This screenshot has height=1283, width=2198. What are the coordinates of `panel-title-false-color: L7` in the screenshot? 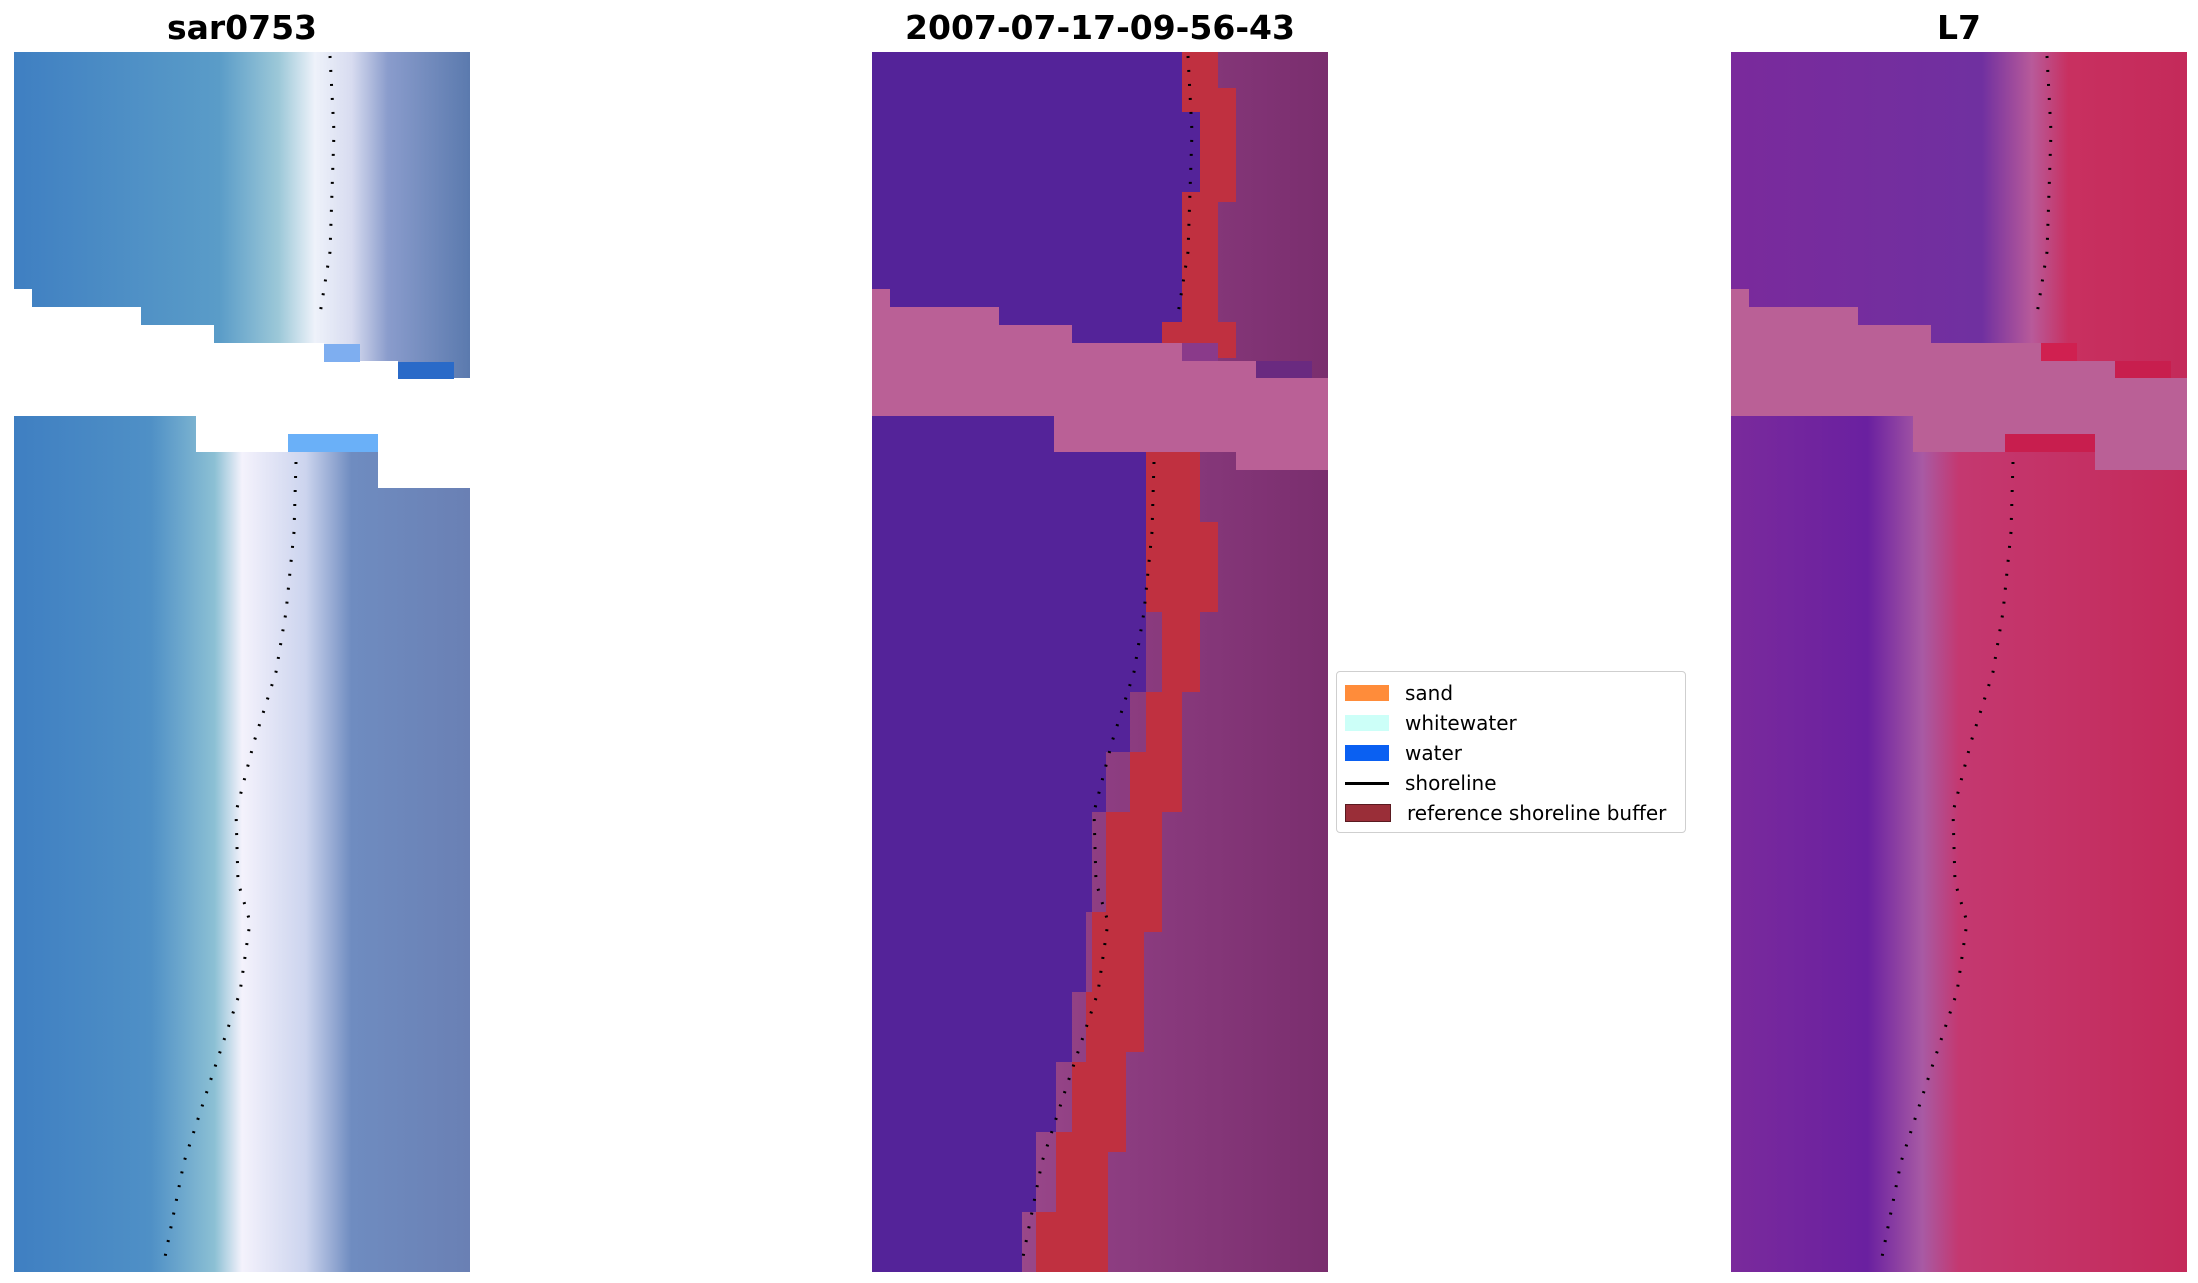 It's located at (1959, 27).